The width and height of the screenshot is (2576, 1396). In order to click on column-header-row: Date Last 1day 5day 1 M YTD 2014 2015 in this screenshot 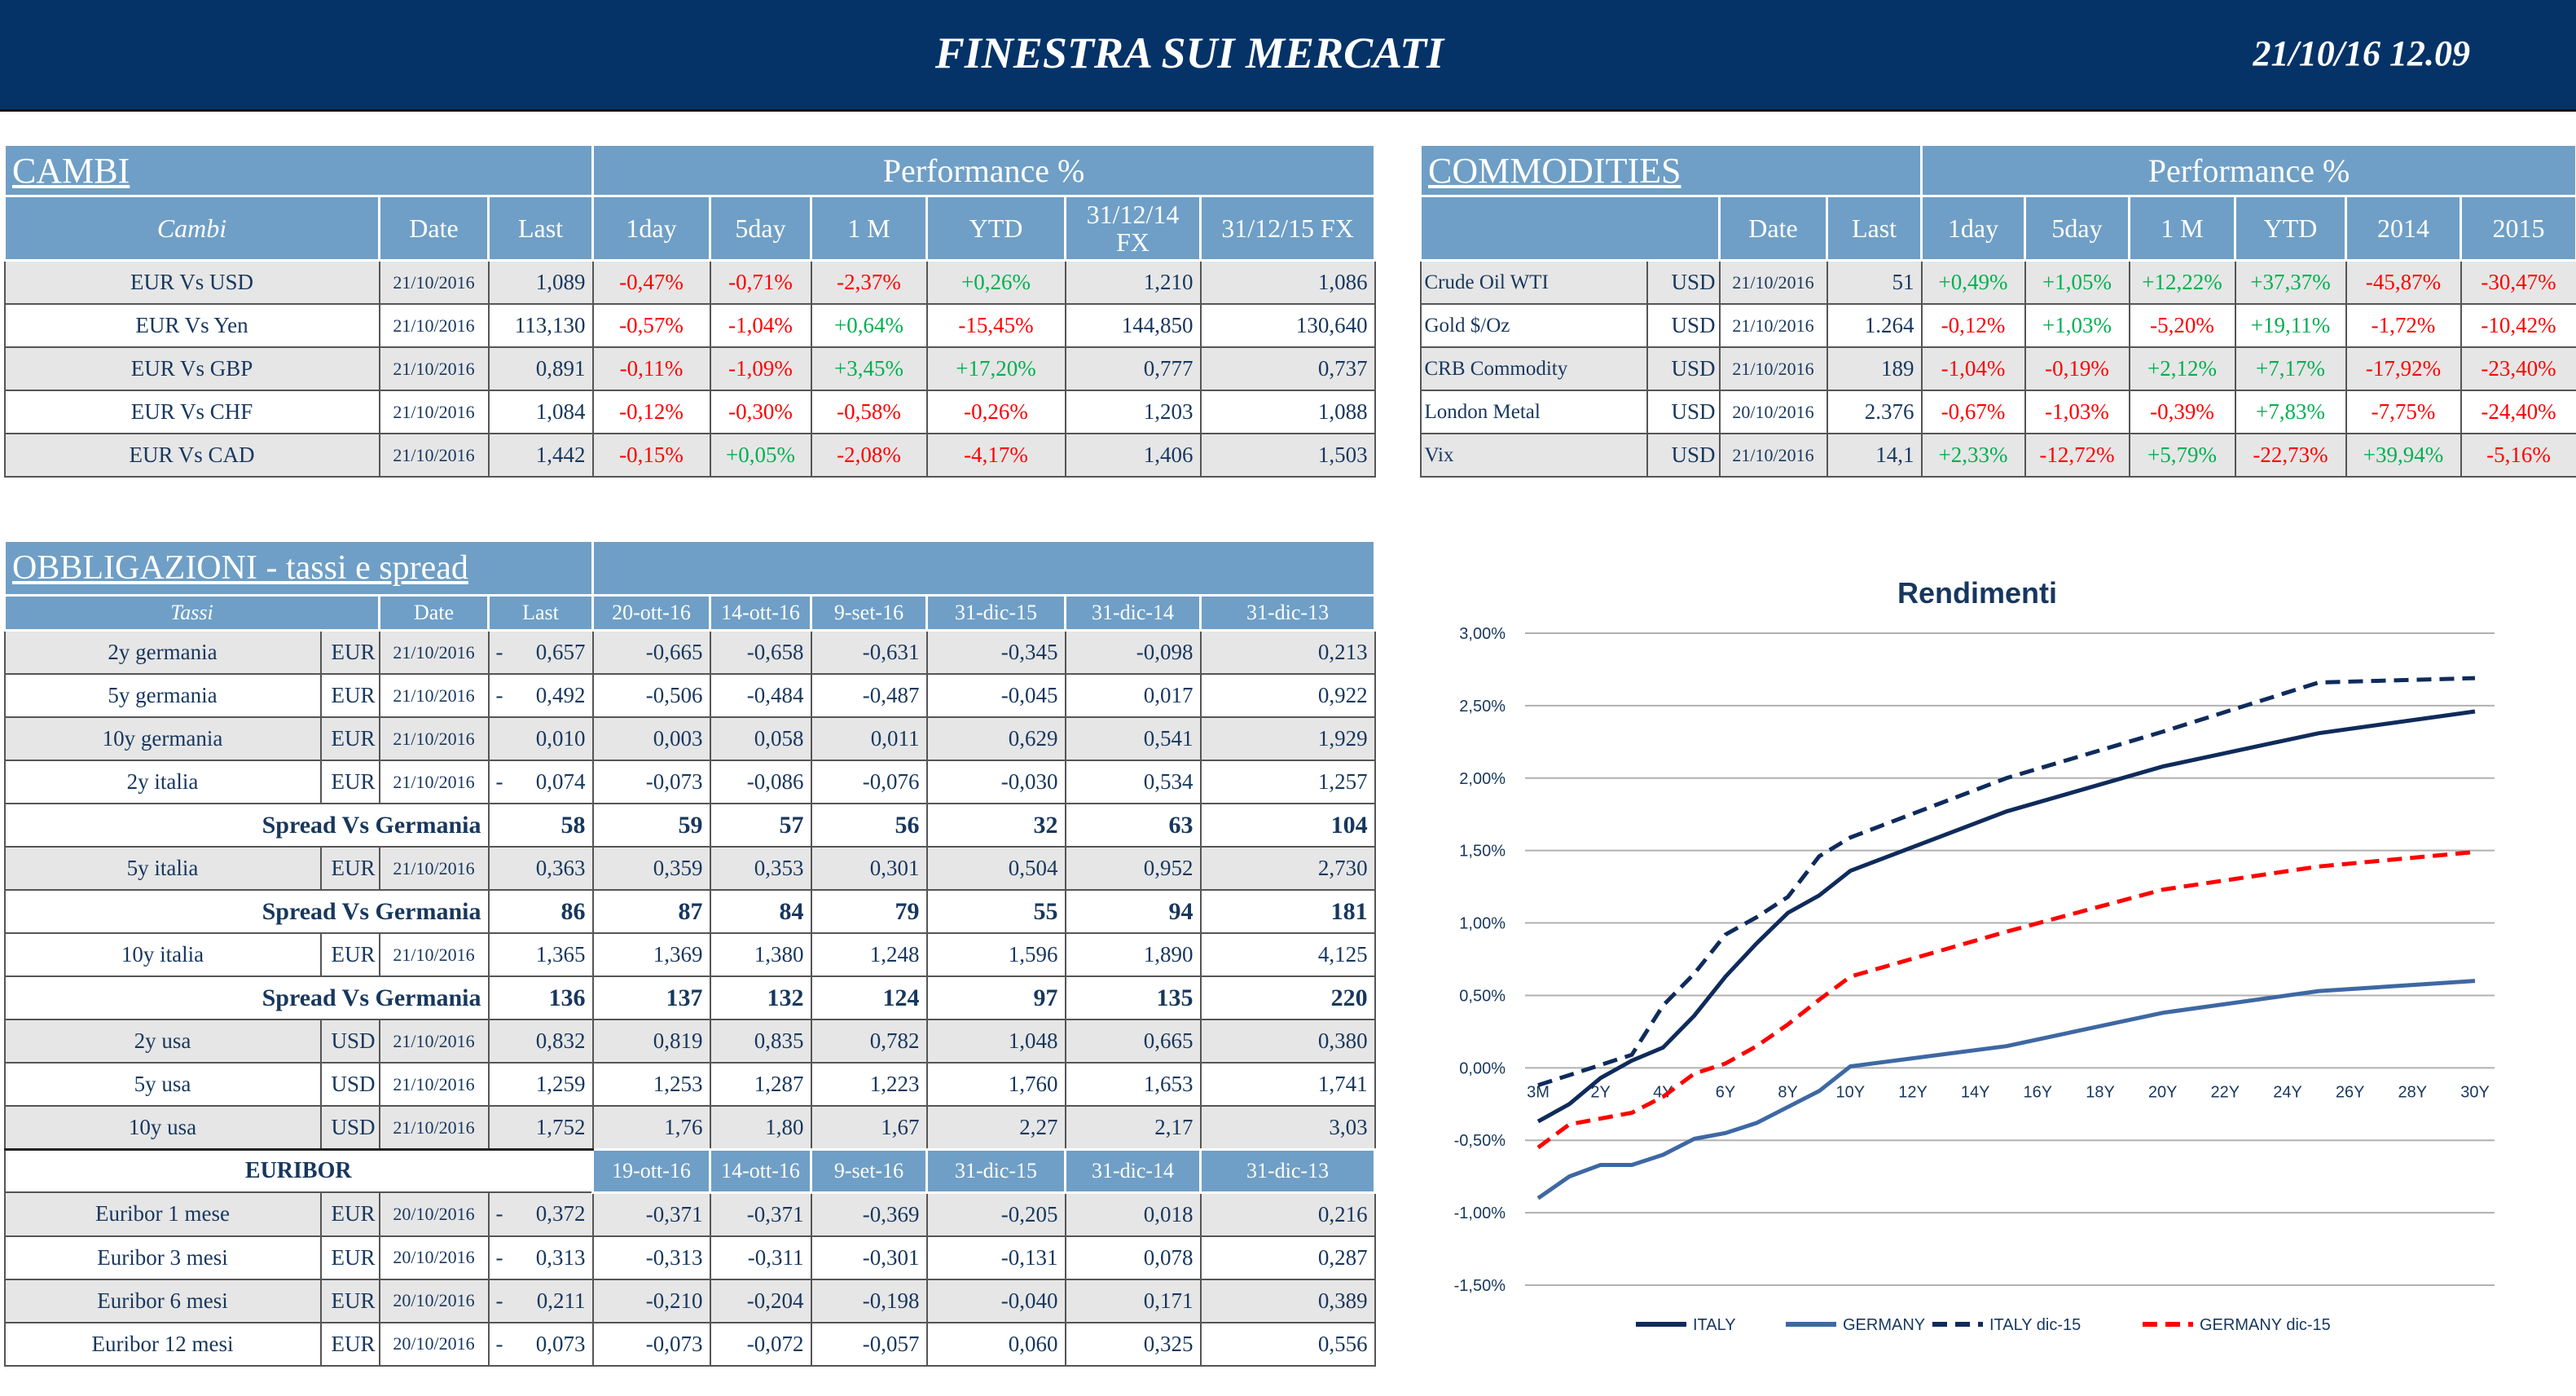, I will do `click(1997, 228)`.